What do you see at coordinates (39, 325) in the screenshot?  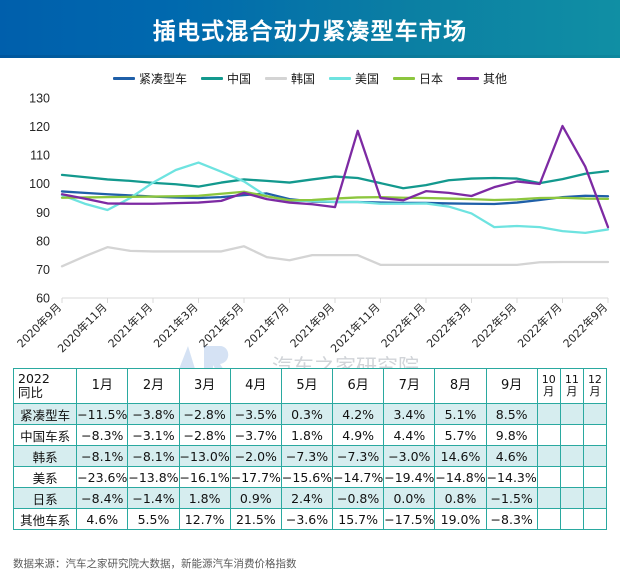 I see `x-axis-tick-label: 2020年9月` at bounding box center [39, 325].